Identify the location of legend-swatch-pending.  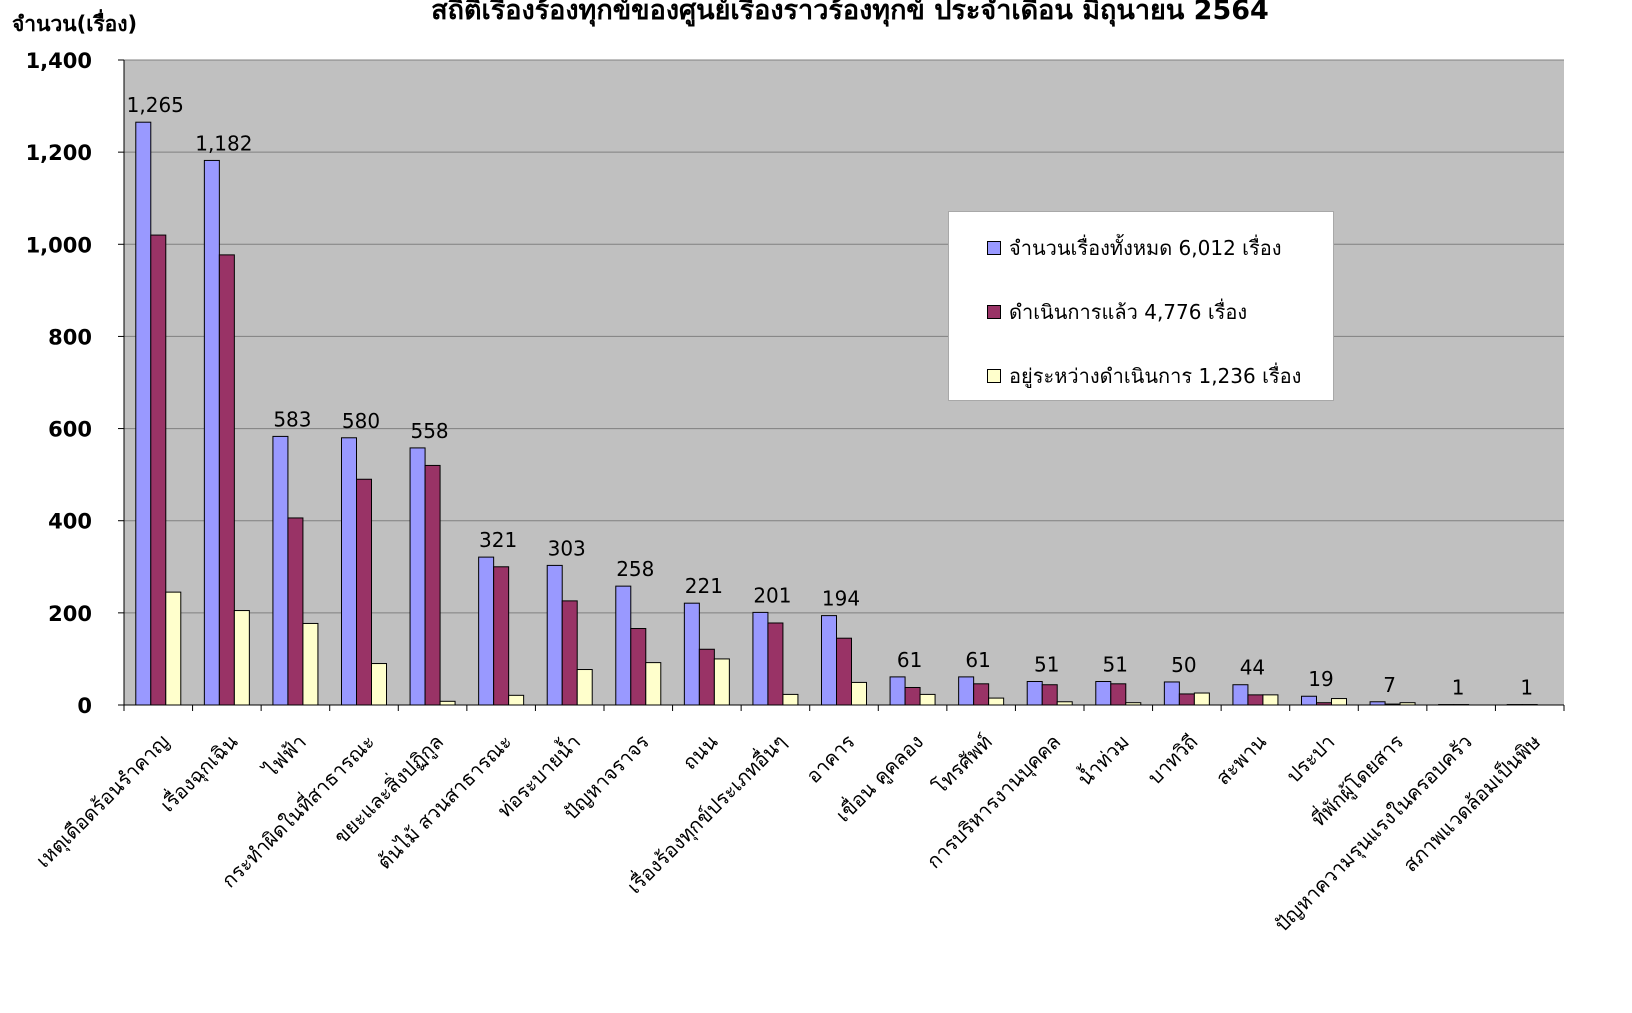
(994, 376).